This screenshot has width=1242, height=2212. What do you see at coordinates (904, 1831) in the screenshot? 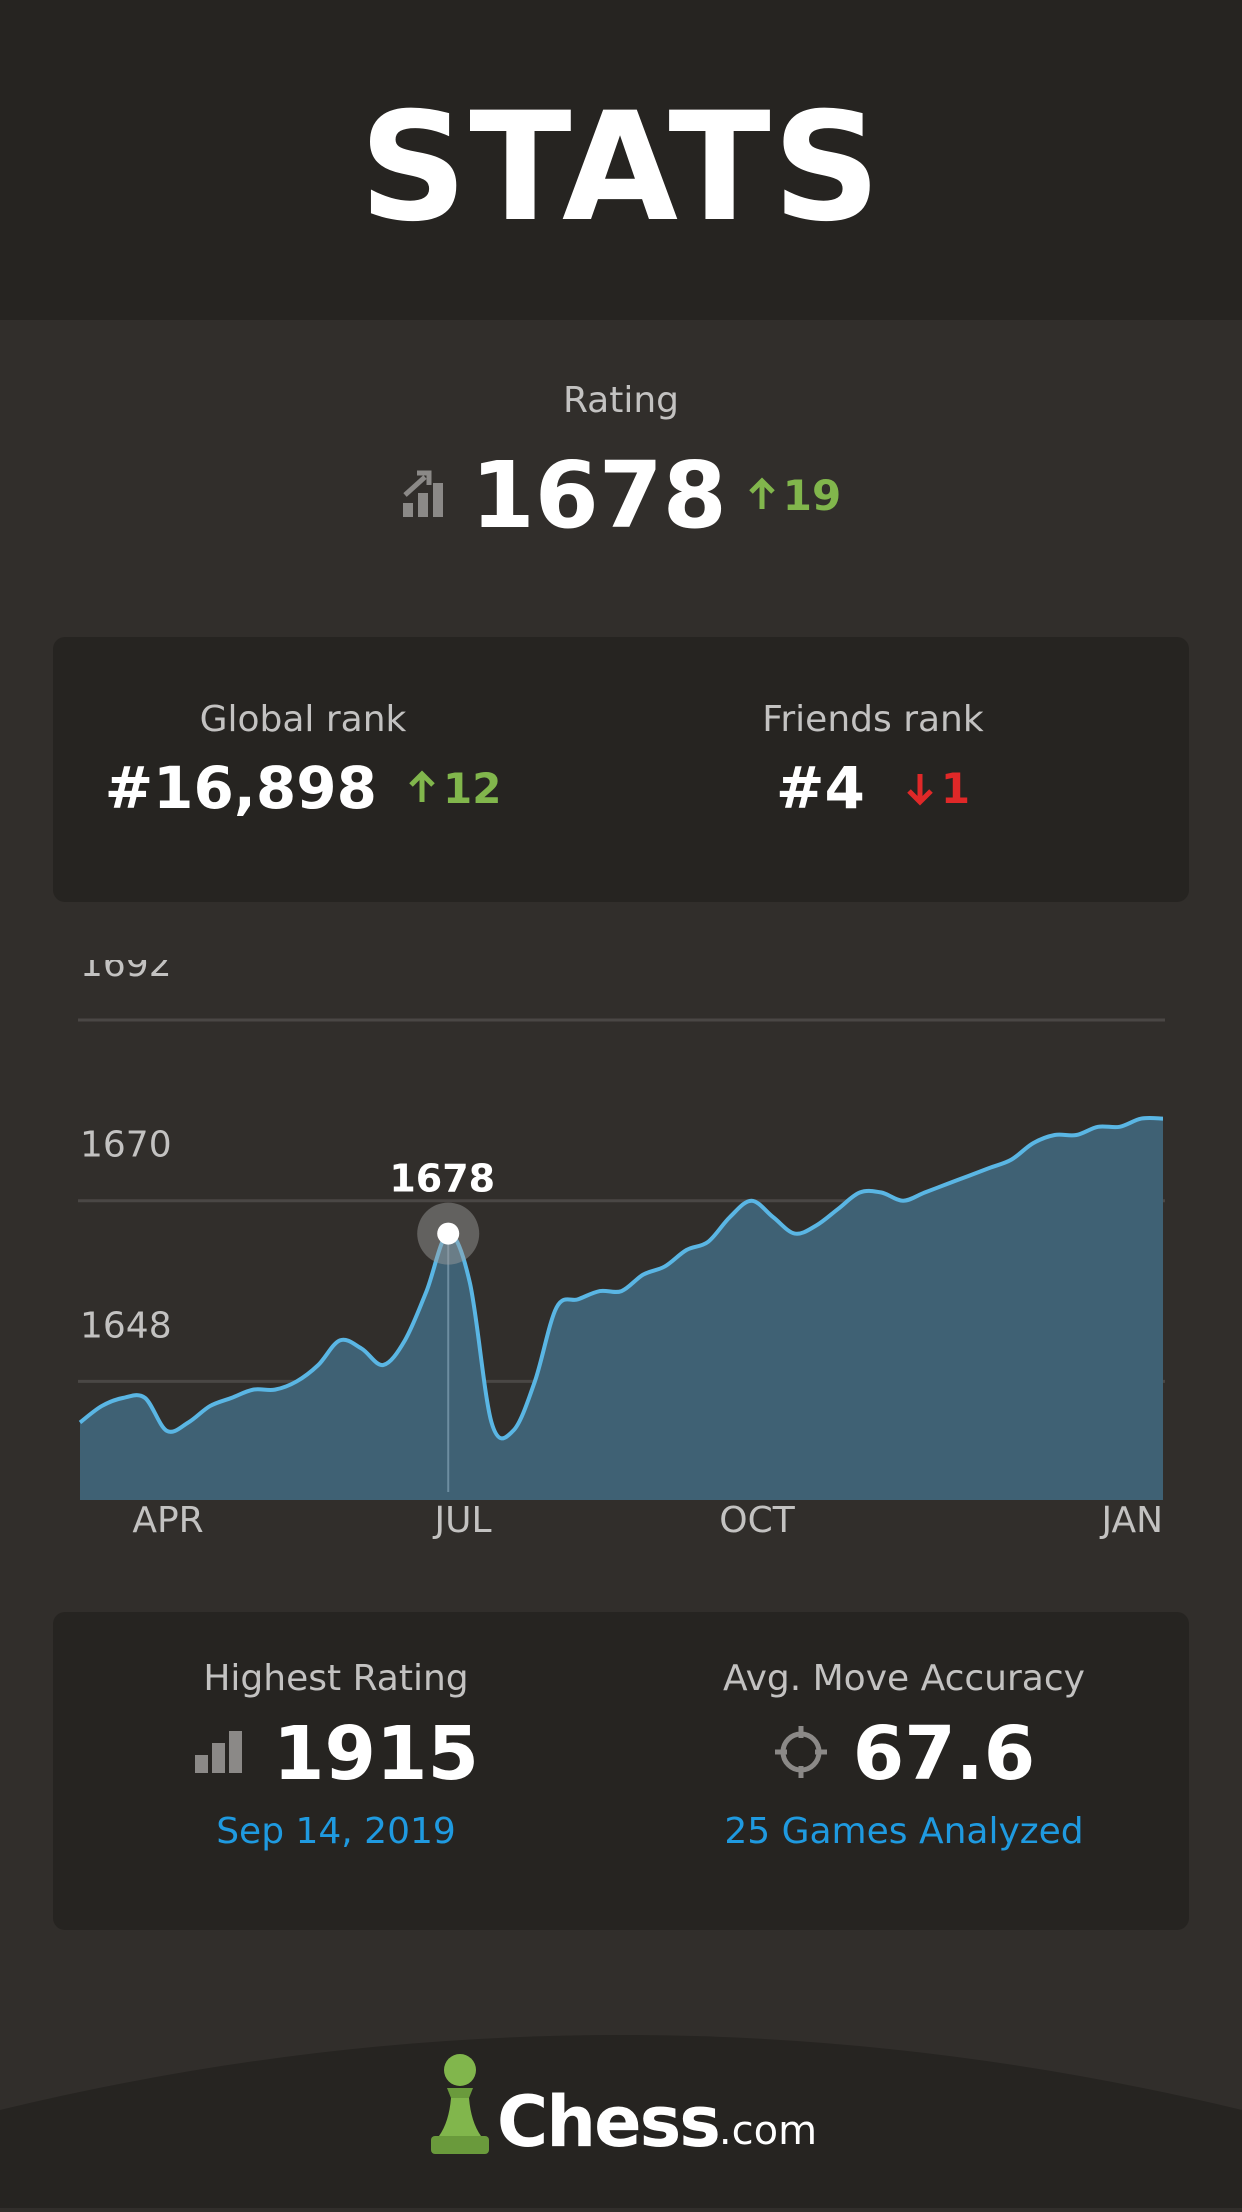
I see `games-analyzed-link: 25 Games Analyzed` at bounding box center [904, 1831].